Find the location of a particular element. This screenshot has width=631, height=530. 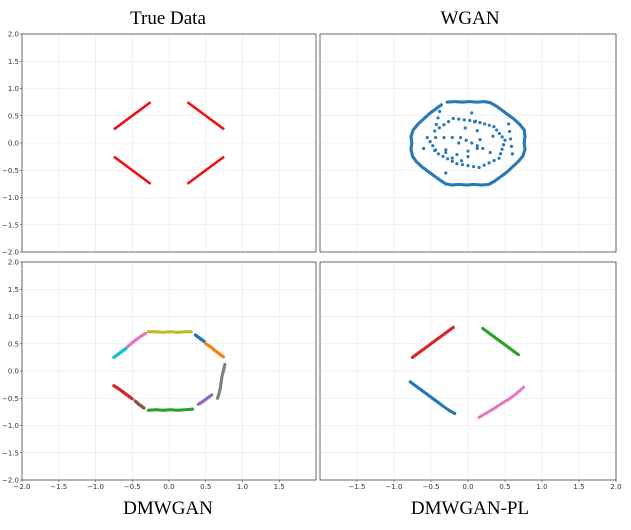

x-tick-label: 1.5 is located at coordinates (578, 487).